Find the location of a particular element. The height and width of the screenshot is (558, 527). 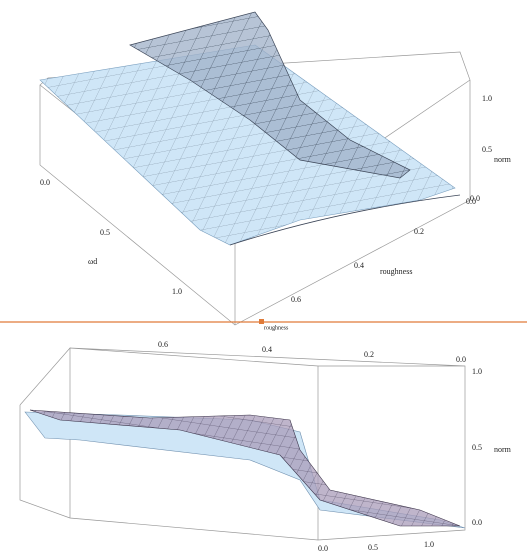

surface-edge is located at coordinates (345, 220).